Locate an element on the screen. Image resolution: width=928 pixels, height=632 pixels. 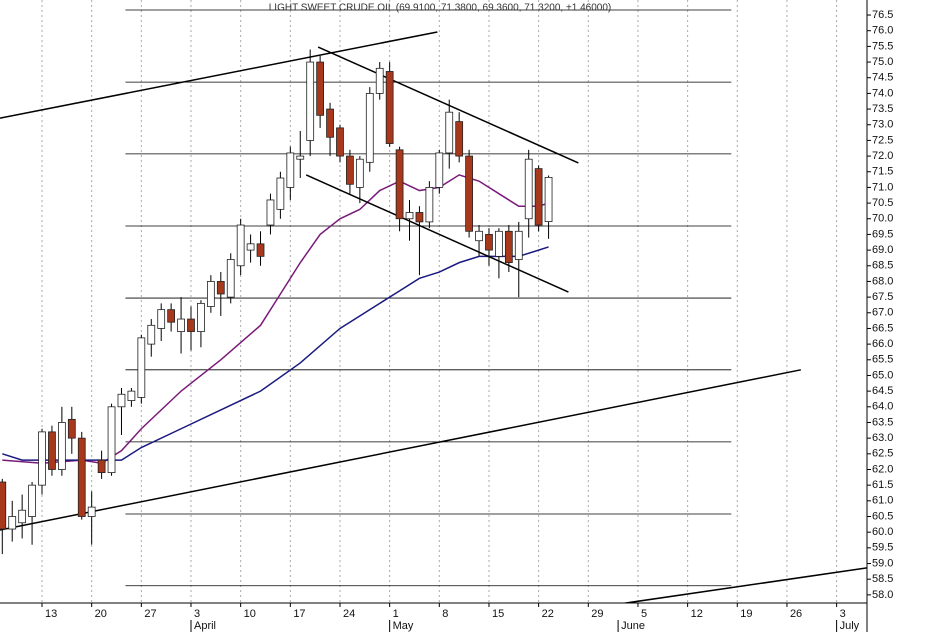
y-tick-label: 73.0 is located at coordinates (882, 125).